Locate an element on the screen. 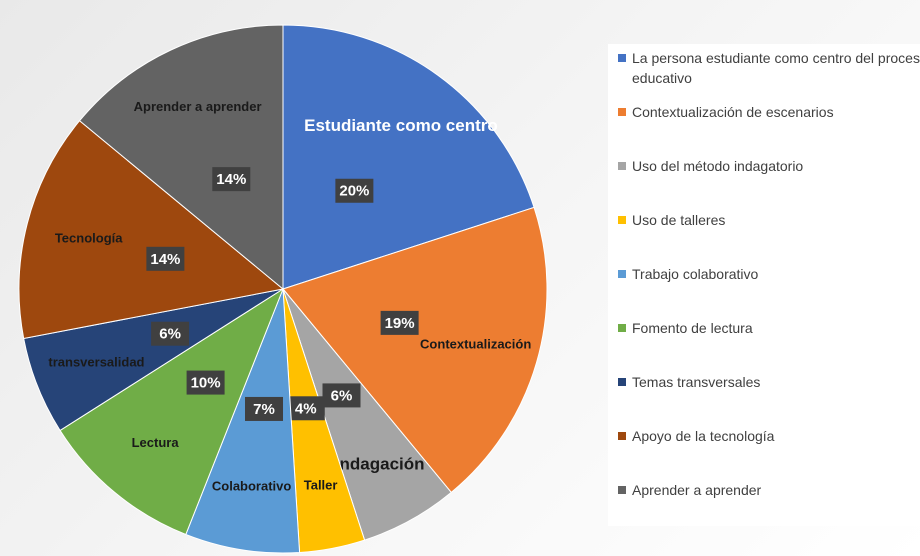 The width and height of the screenshot is (920, 556). value-label: 7% is located at coordinates (264, 409).